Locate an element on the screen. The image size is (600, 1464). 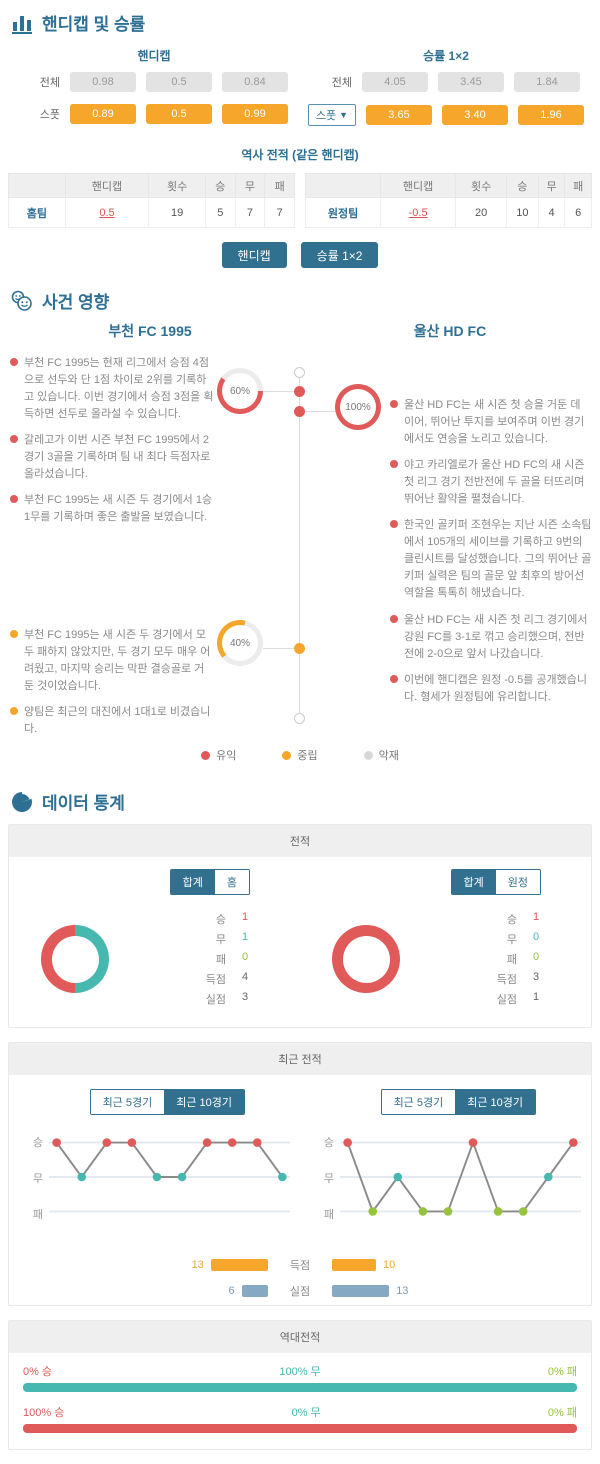
away-form-toggle: 최근 5경기 최근 10경기 is located at coordinates (458, 1102).